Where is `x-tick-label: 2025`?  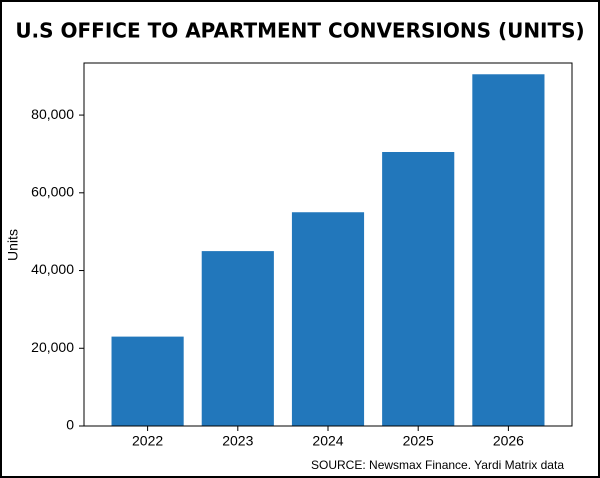 x-tick-label: 2025 is located at coordinates (418, 441).